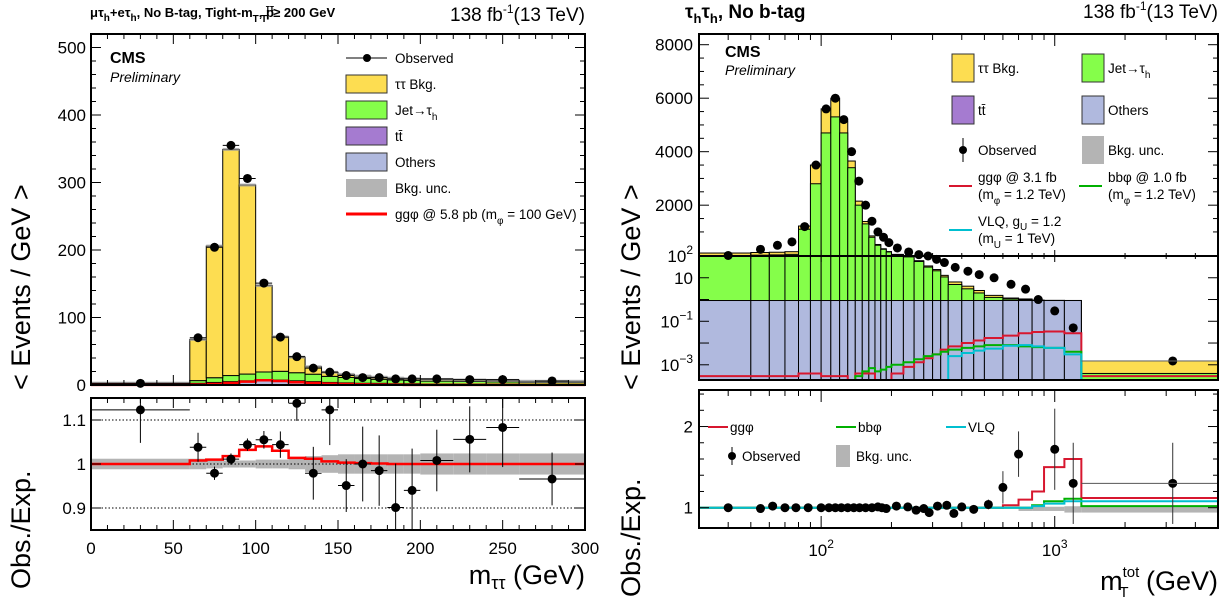  I want to click on ytick-label: 2, so click(688, 427).